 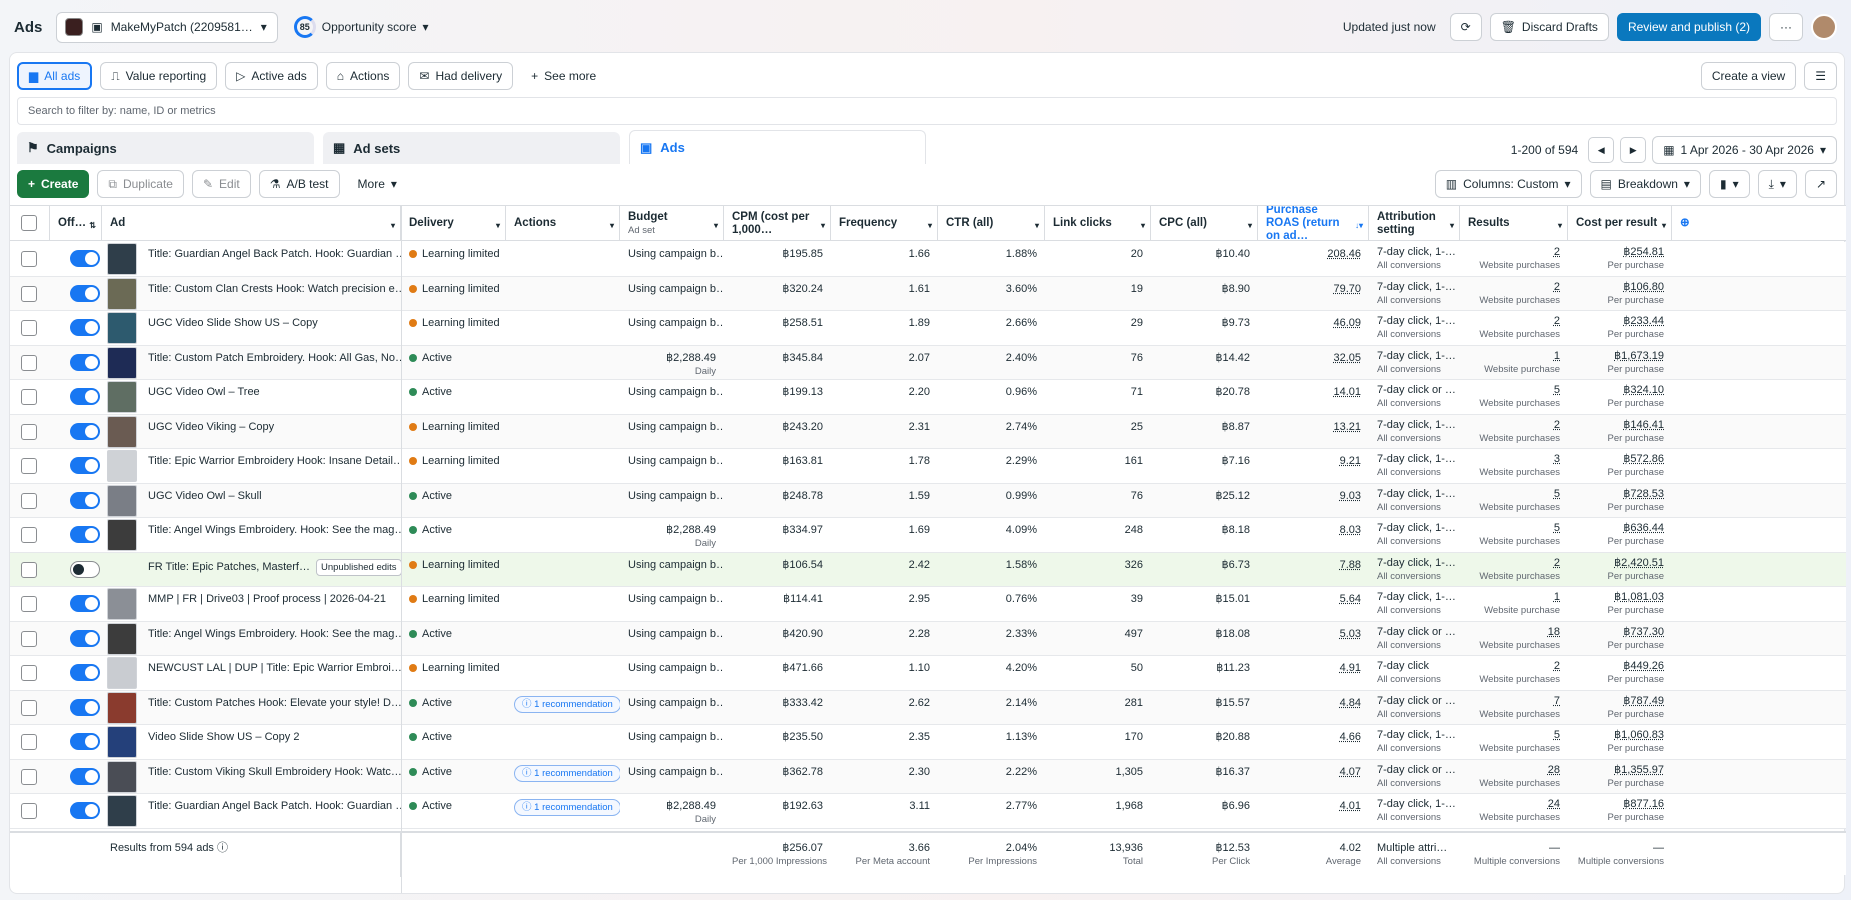 I want to click on header-budget: Budget Ad set ▾, so click(x=672, y=223).